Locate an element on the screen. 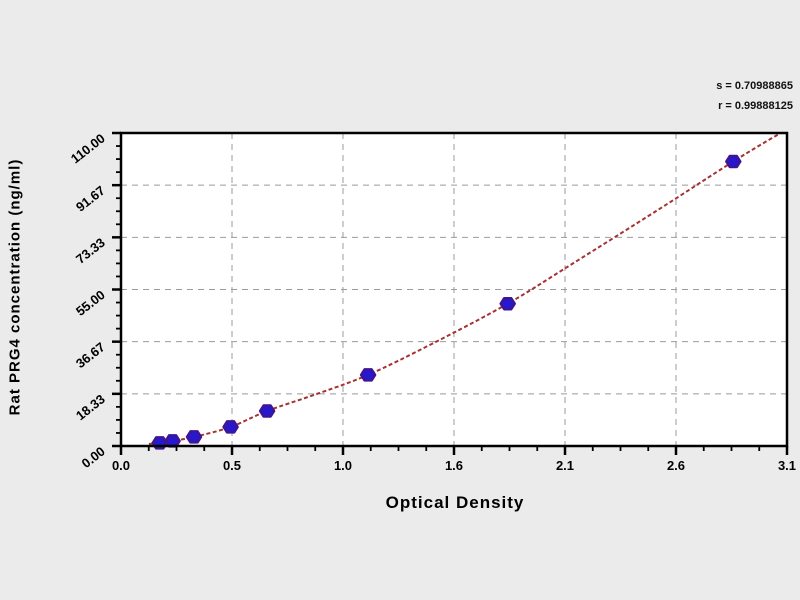 Image resolution: width=800 pixels, height=600 pixels. x-axis-title: Optical Density is located at coordinates (455, 502).